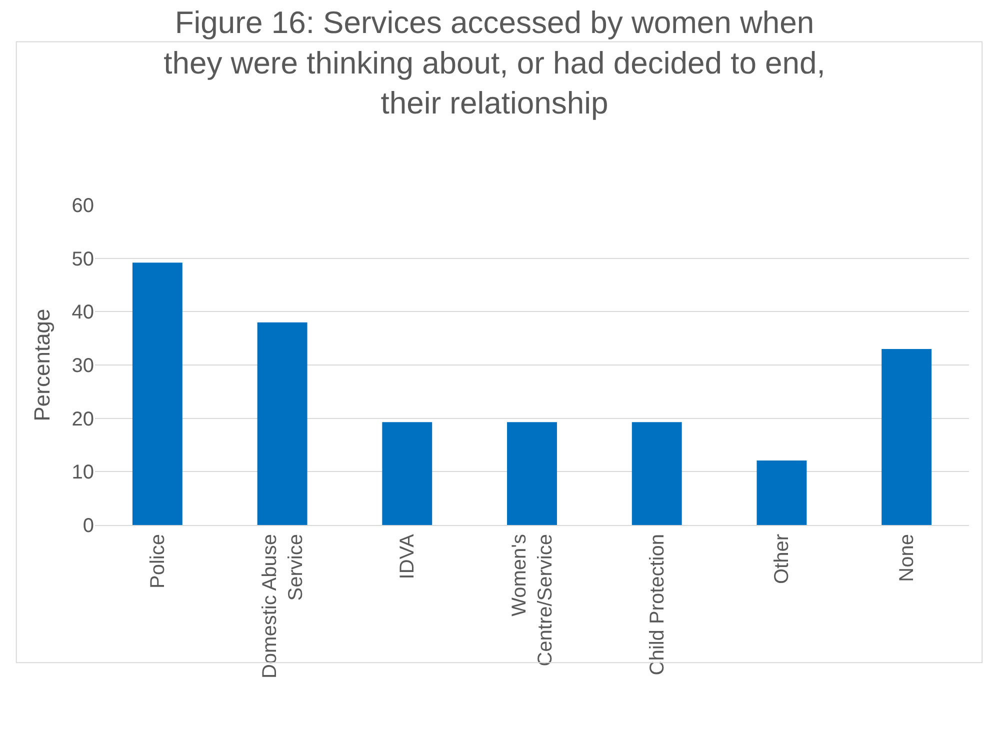 The image size is (989, 735). What do you see at coordinates (42, 365) in the screenshot?
I see `y-axis-title: Percentage` at bounding box center [42, 365].